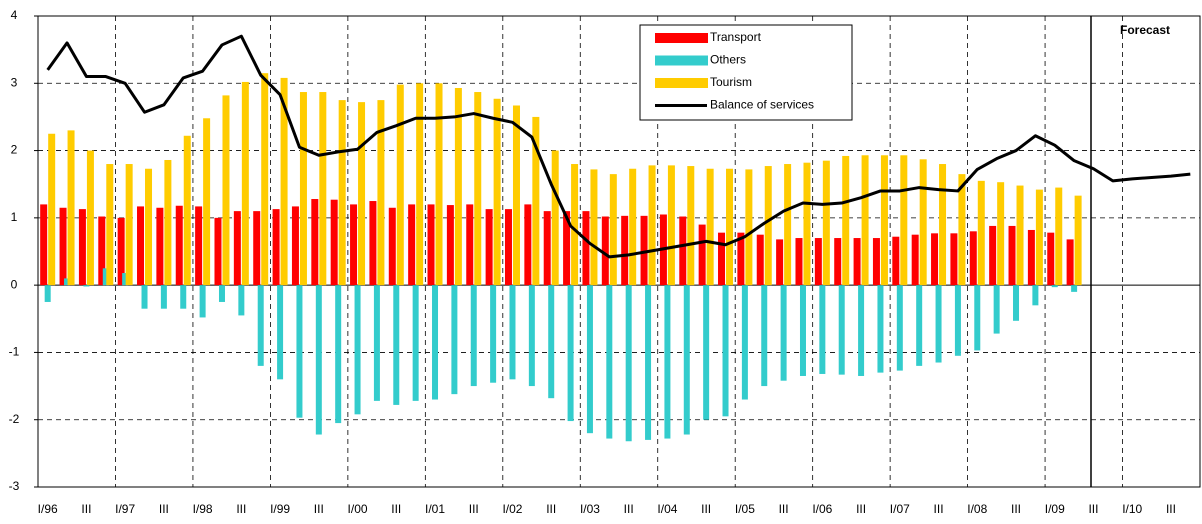 This screenshot has height=524, width=1202. I want to click on legend-label: Balance of services, so click(762, 105).